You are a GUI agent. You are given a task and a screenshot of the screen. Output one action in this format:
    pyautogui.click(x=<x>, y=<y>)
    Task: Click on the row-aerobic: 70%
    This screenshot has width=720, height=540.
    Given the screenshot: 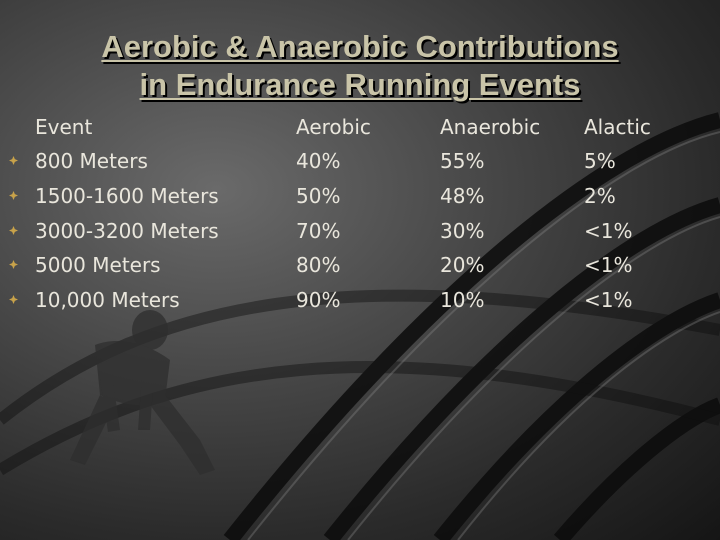 What is the action you would take?
    pyautogui.click(x=318, y=231)
    